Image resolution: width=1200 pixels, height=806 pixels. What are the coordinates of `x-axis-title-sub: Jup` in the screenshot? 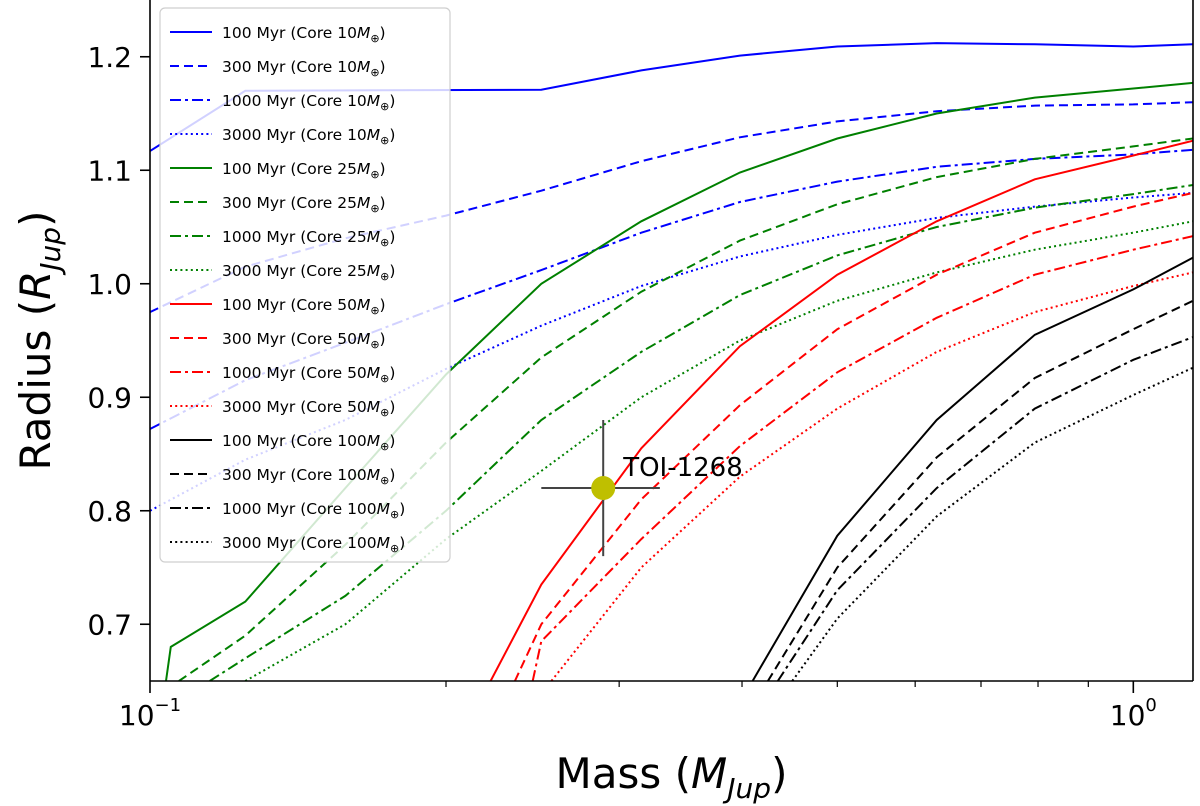 It's located at (746, 788).